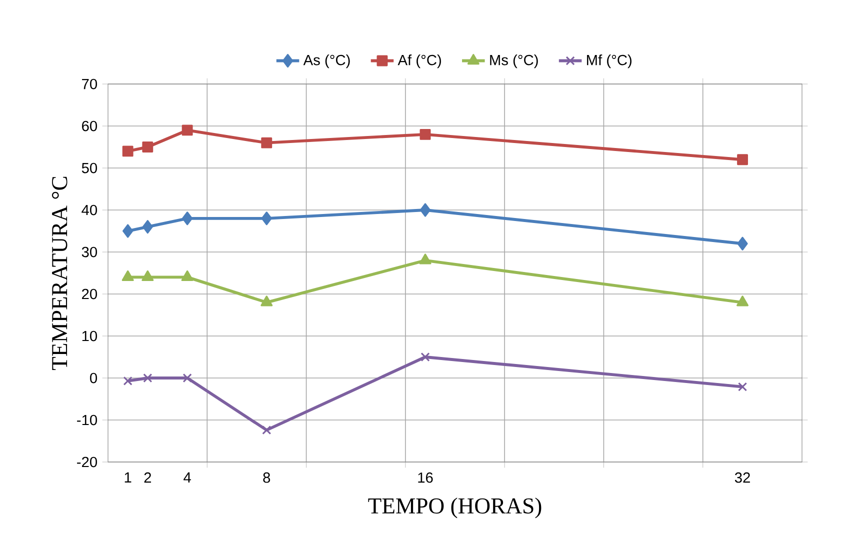 The height and width of the screenshot is (544, 858). What do you see at coordinates (266, 477) in the screenshot?
I see `x-tick-label: 8` at bounding box center [266, 477].